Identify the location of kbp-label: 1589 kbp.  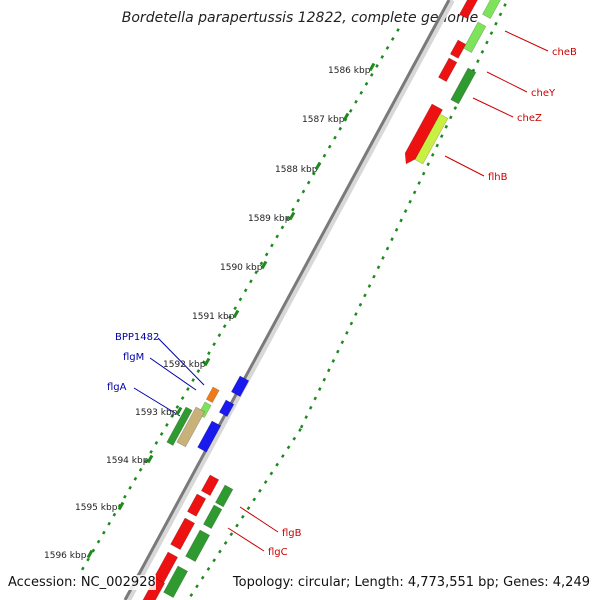
(269, 219).